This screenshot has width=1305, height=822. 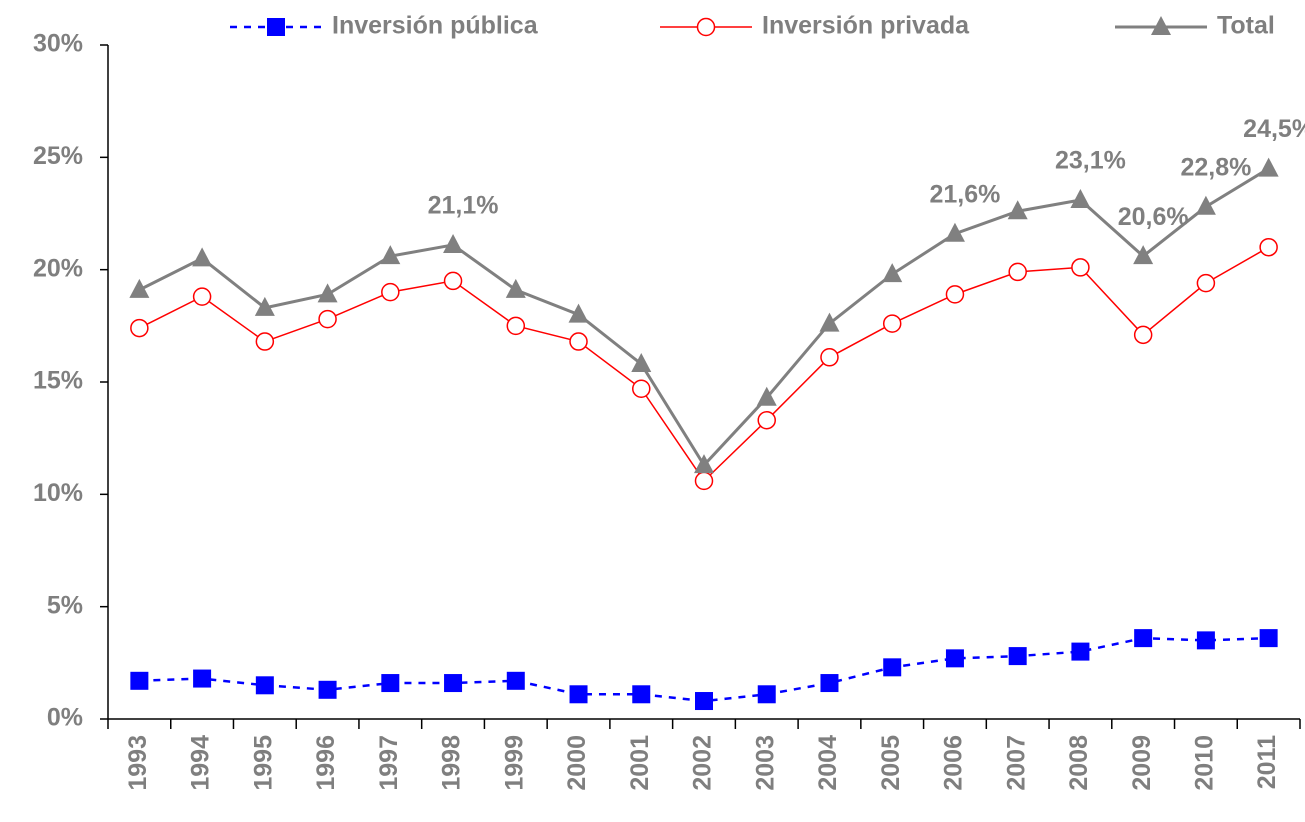 What do you see at coordinates (1205, 763) in the screenshot?
I see `x-tick-label: 2010` at bounding box center [1205, 763].